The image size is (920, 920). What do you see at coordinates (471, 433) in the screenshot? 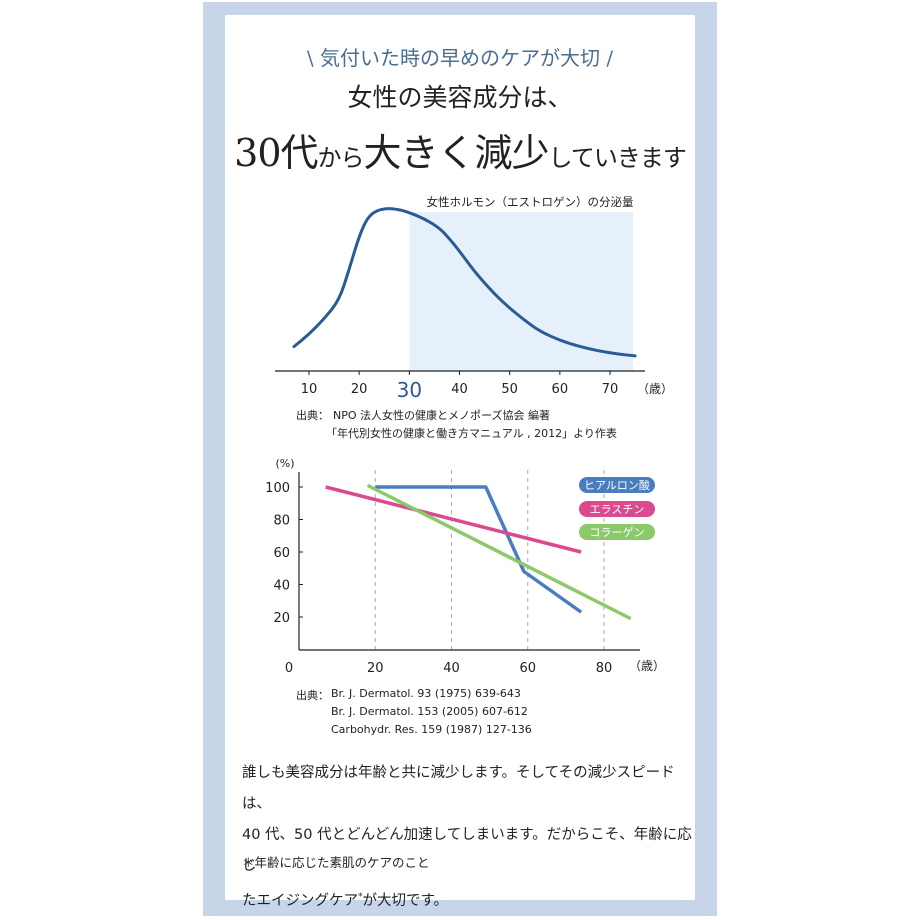
I see `chart1-source-line2: 「年代別女性の健康と働き方マニュアル , 2012」より作表` at bounding box center [471, 433].